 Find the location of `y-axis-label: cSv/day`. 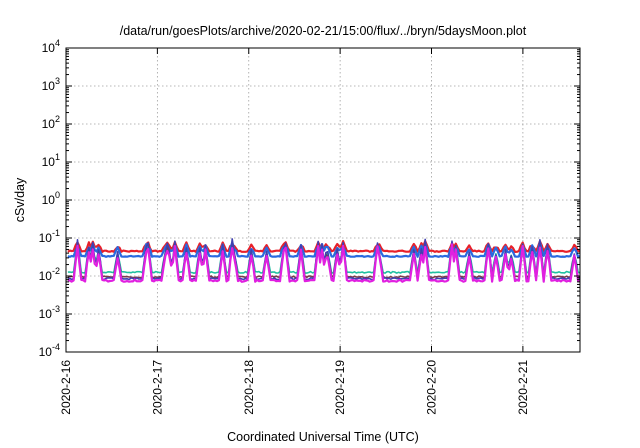

y-axis-label: cSv/day is located at coordinates (20, 199).